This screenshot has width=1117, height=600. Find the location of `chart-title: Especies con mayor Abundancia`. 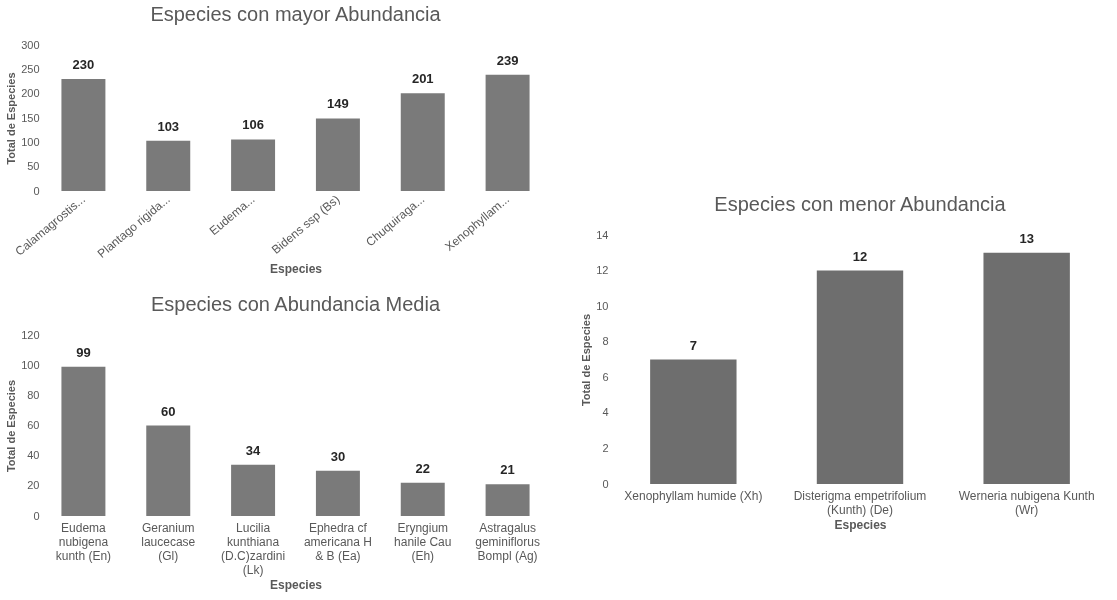

chart-title: Especies con mayor Abundancia is located at coordinates (296, 14).